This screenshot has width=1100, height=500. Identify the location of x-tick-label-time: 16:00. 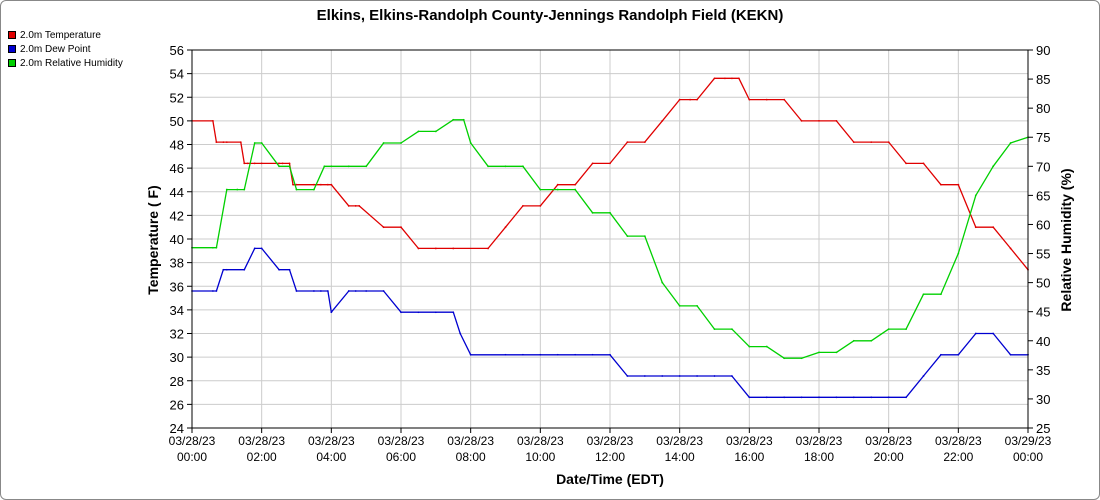
(749, 457).